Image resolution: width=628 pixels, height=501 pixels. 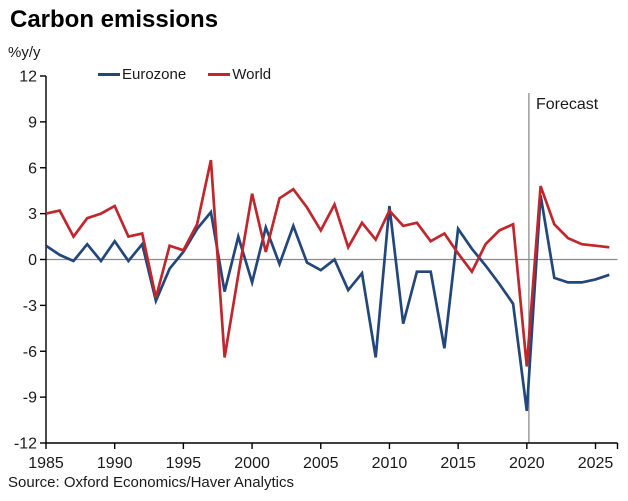 I want to click on forecast-label: Forecast, so click(x=567, y=104).